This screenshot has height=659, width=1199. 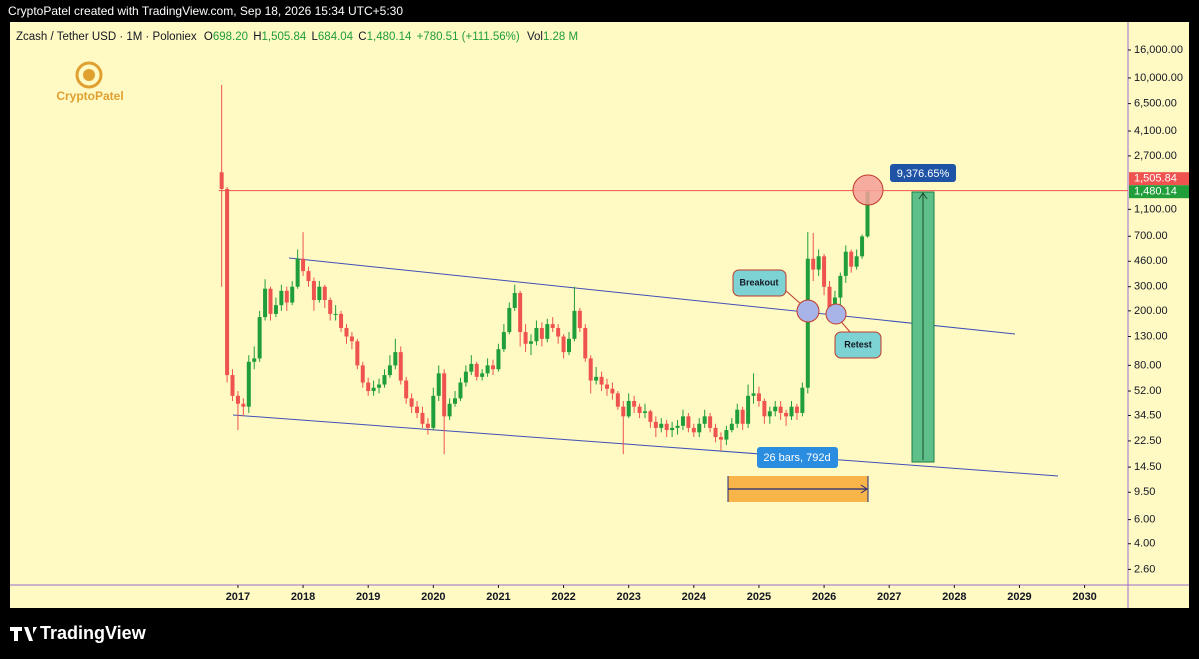 I want to click on l-value: 684.04, so click(x=336, y=37).